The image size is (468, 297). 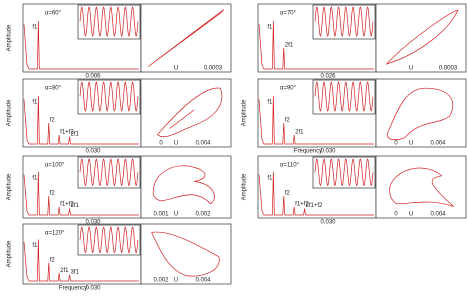 What do you see at coordinates (75, 272) in the screenshot?
I see `peak-label: 3f1` at bounding box center [75, 272].